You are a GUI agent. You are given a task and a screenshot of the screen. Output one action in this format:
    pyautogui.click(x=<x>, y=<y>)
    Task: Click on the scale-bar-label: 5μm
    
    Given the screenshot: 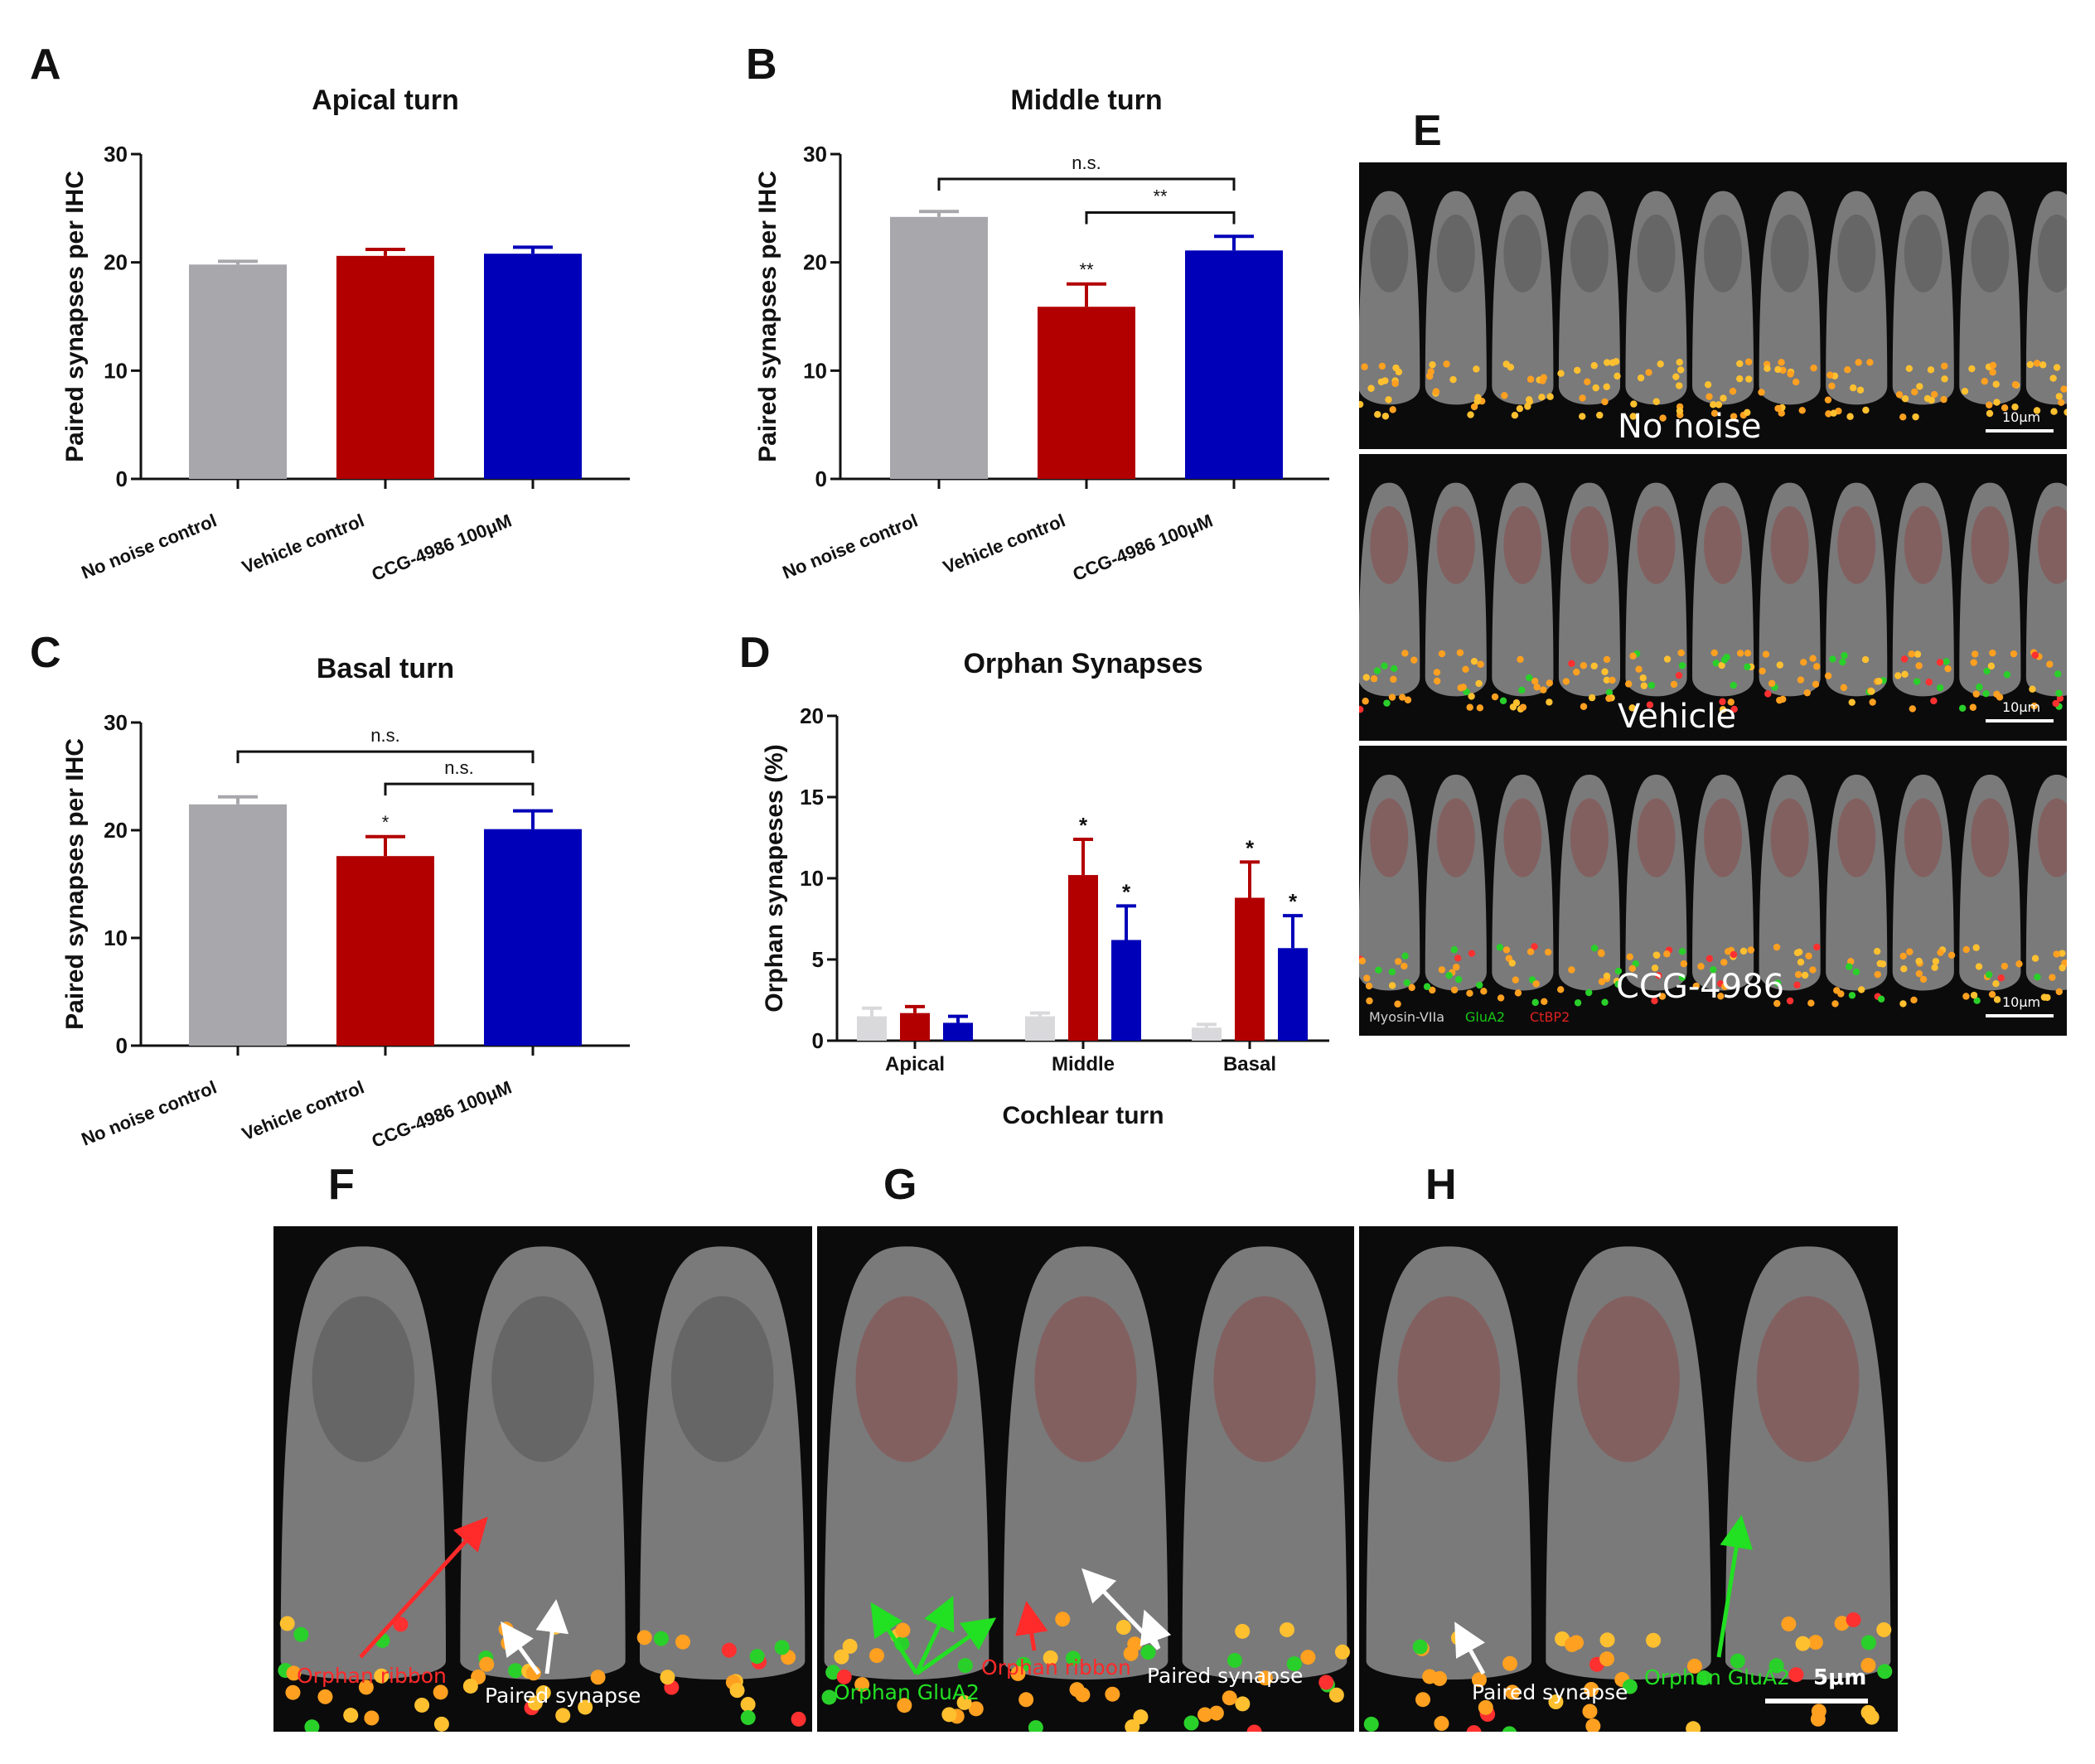 What is the action you would take?
    pyautogui.click(x=1840, y=1677)
    